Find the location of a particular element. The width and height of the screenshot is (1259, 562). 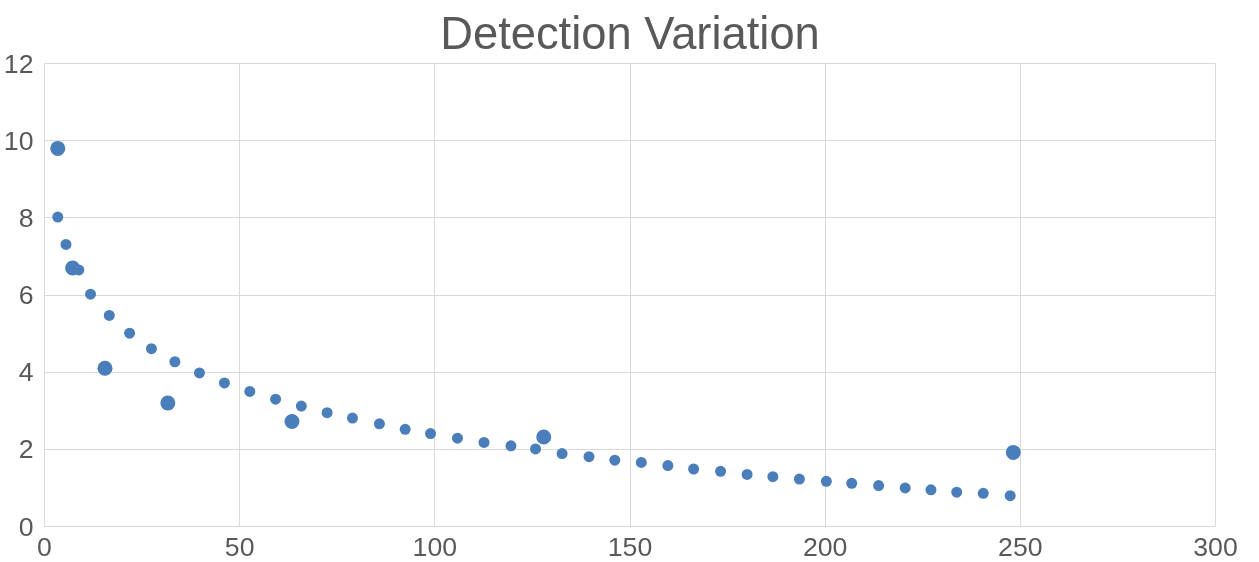

x-tick-label: 300 is located at coordinates (1215, 546).